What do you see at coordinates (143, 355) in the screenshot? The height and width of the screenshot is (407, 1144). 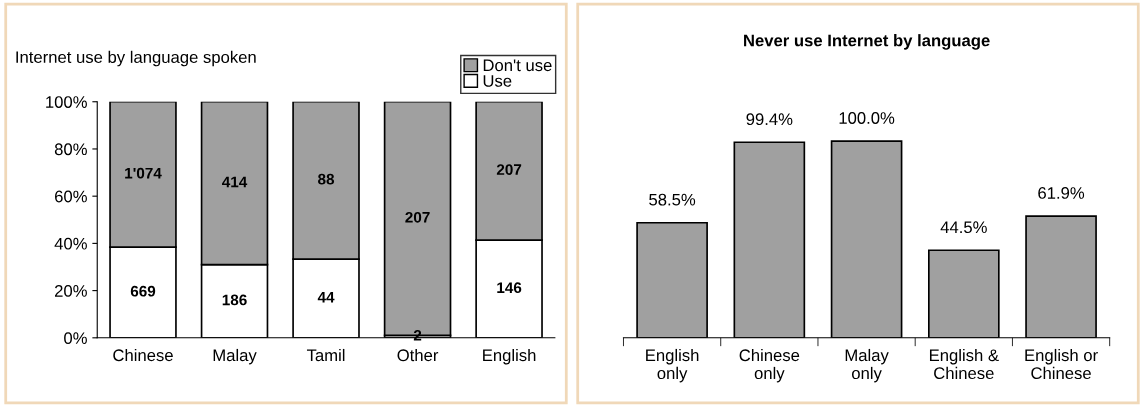 I see `x-tick-label: Chinese` at bounding box center [143, 355].